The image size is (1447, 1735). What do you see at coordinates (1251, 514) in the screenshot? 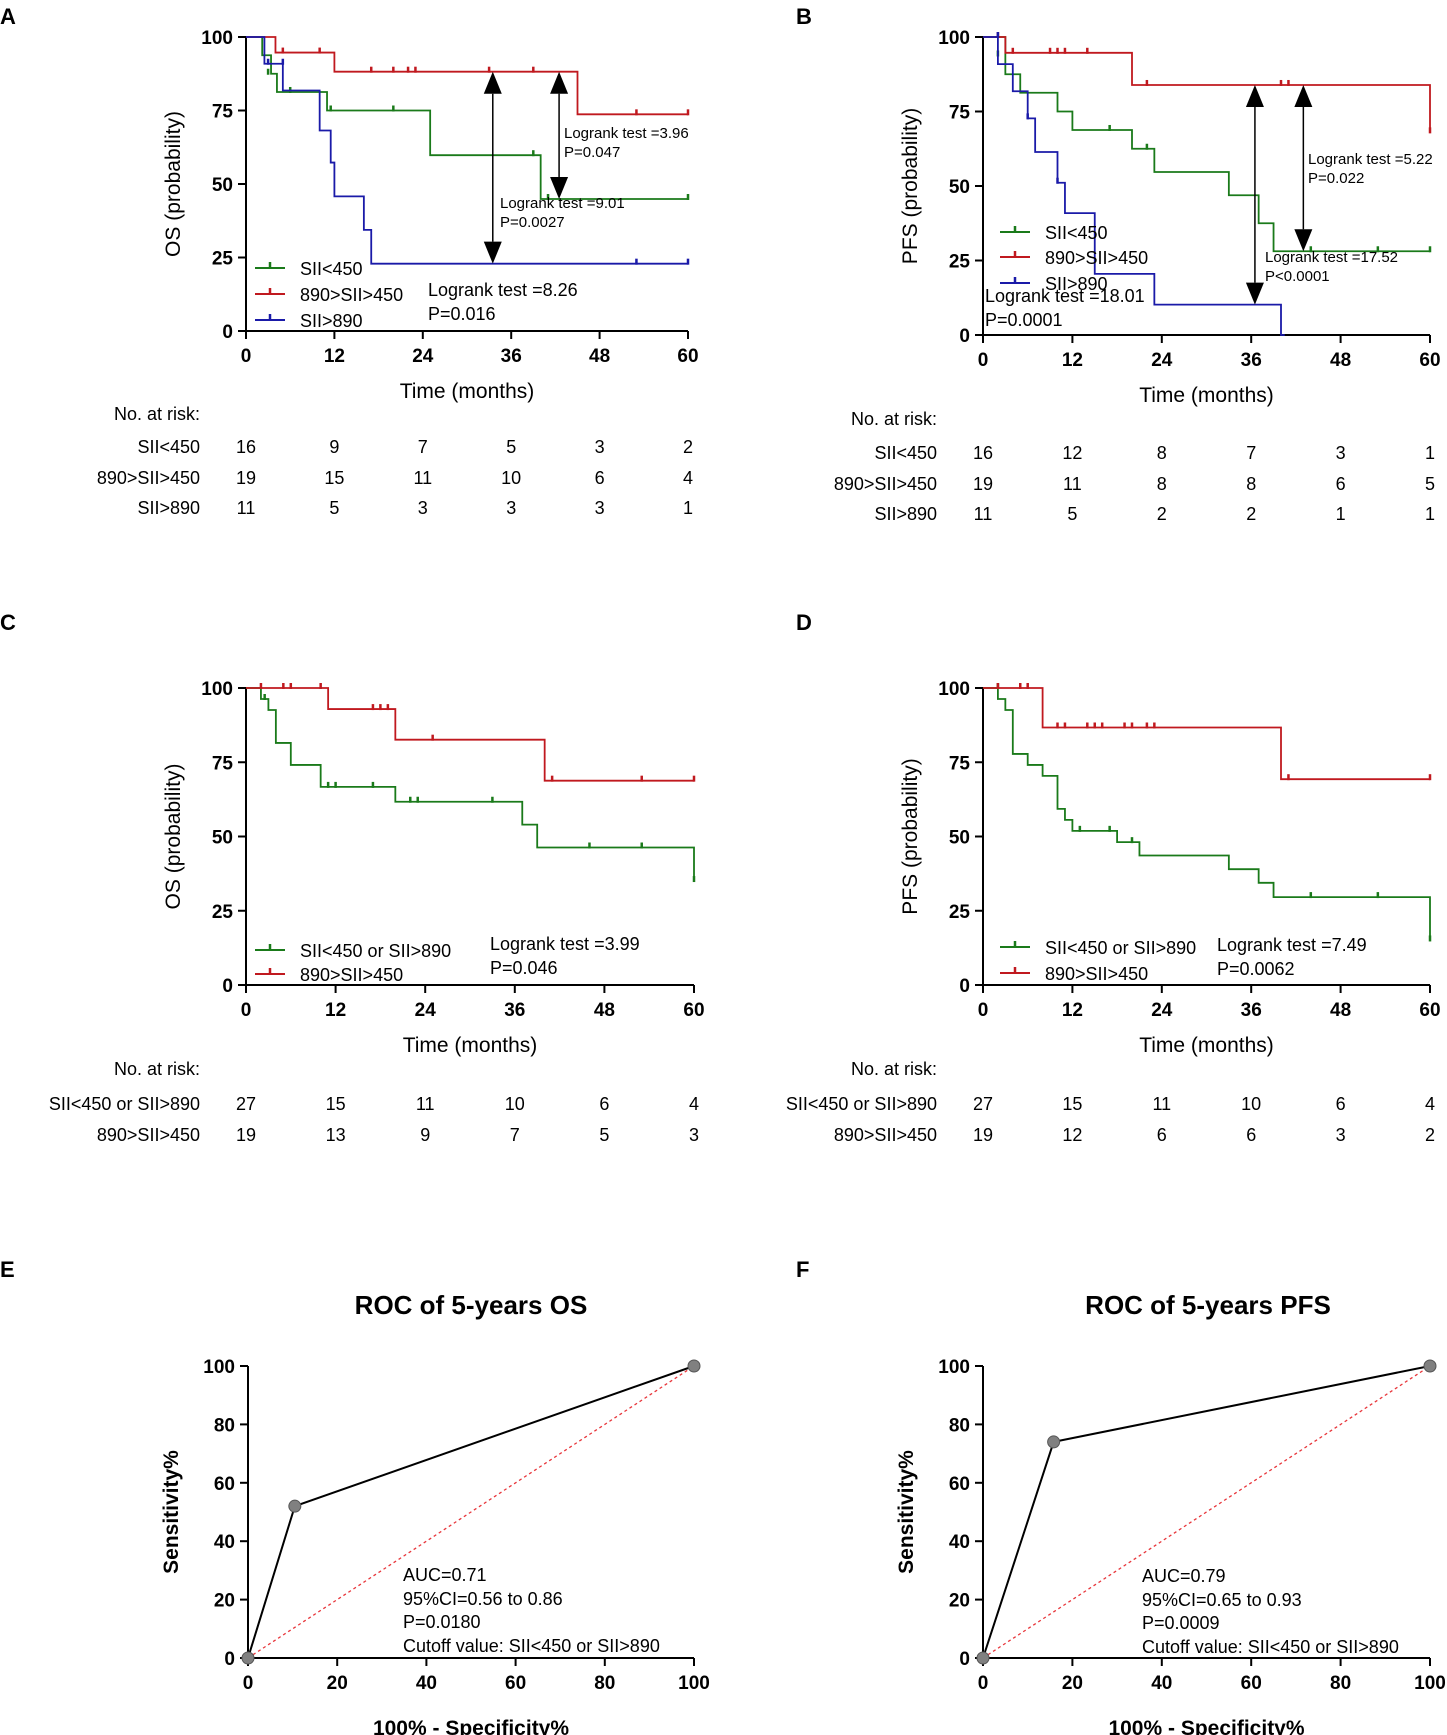
I see `risk-count: 2` at bounding box center [1251, 514].